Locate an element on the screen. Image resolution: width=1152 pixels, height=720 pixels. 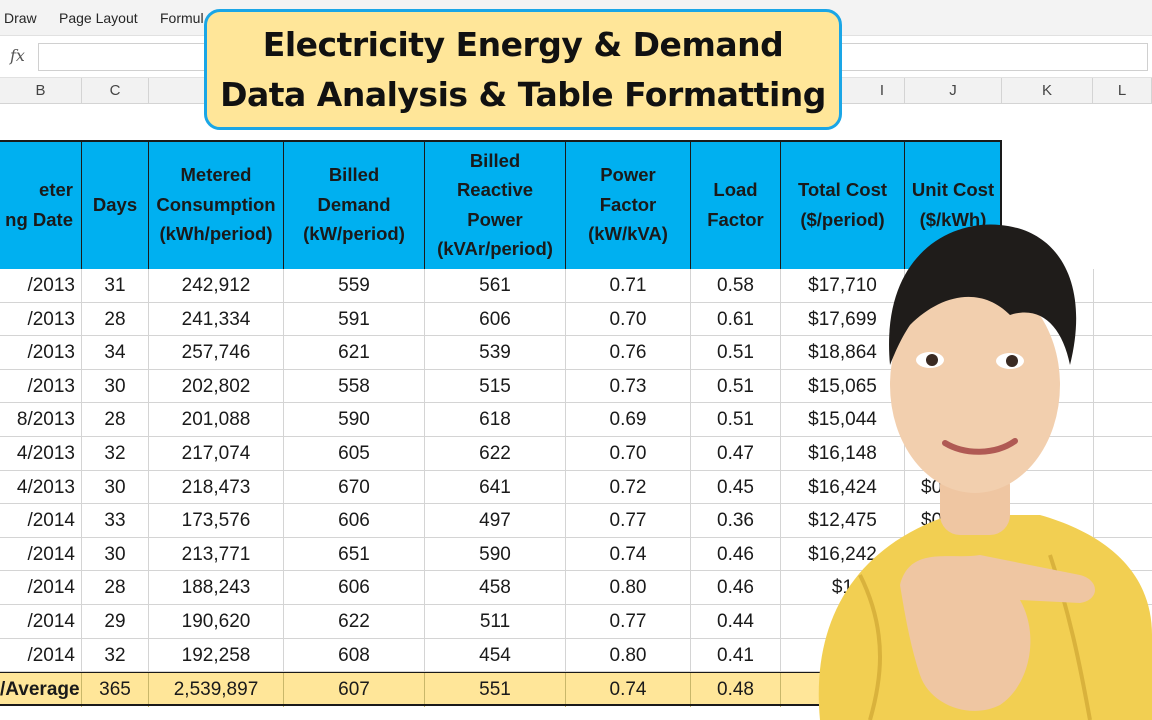
column-header-j: J is located at coordinates (953, 91).